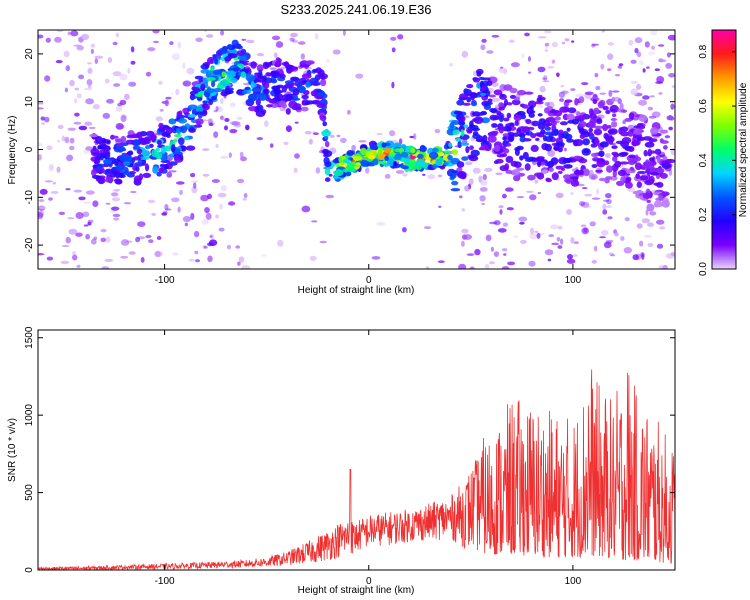  I want to click on snr-x-axis-label: Height of straight line (km), so click(356, 590).